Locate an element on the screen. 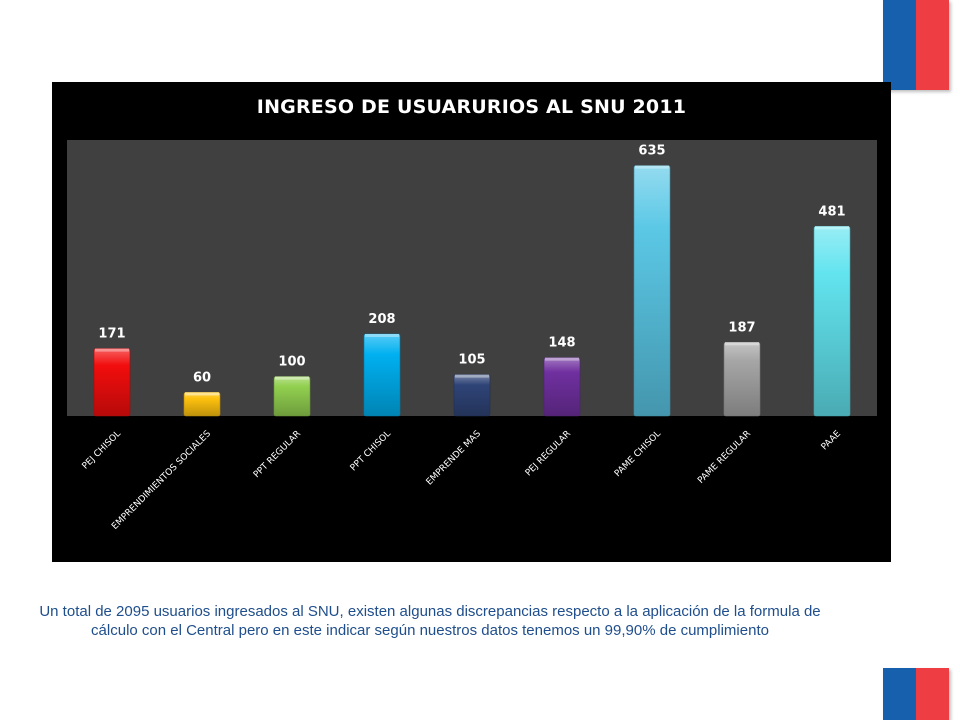 The image size is (960, 720). chile-flag-top is located at coordinates (916, 45).